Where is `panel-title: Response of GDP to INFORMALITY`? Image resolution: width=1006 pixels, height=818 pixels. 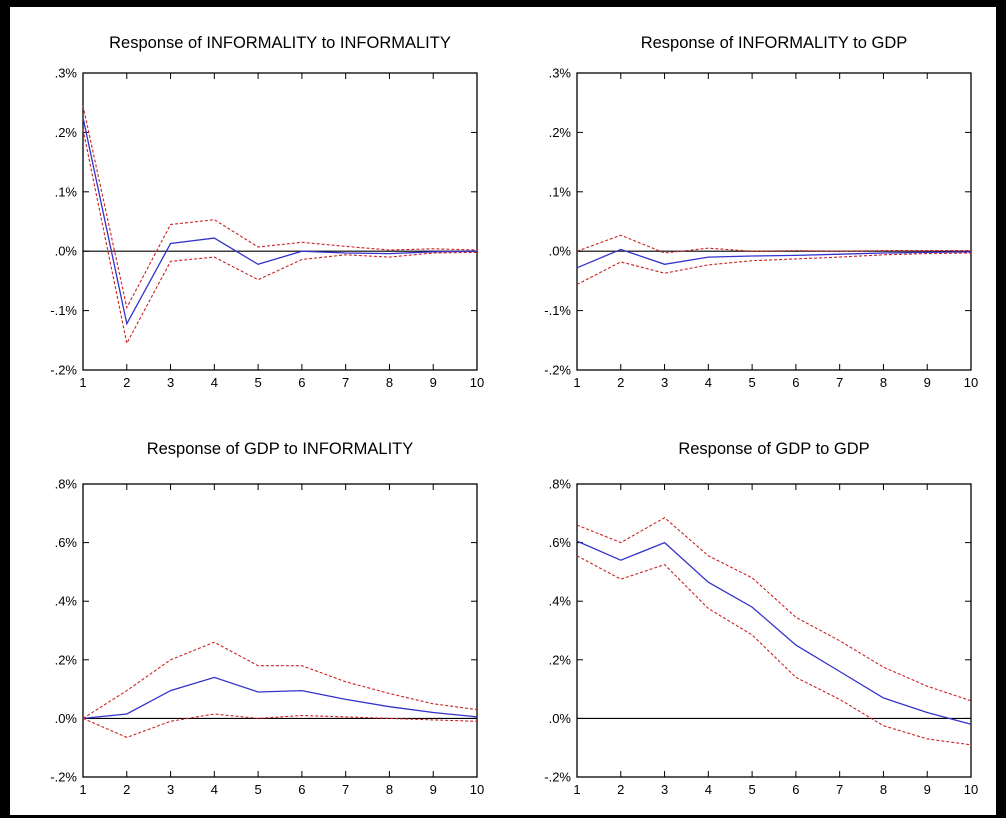 panel-title: Response of GDP to INFORMALITY is located at coordinates (280, 449).